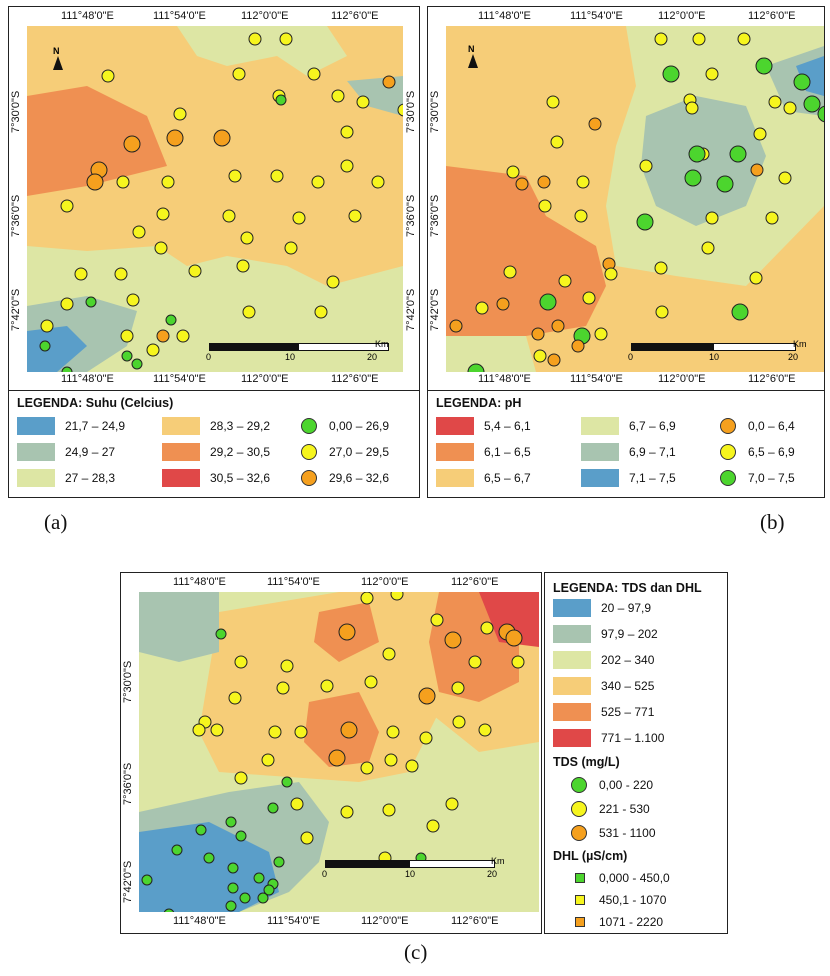  I want to click on legend-item: 24,9 – 27, so click(66, 452).